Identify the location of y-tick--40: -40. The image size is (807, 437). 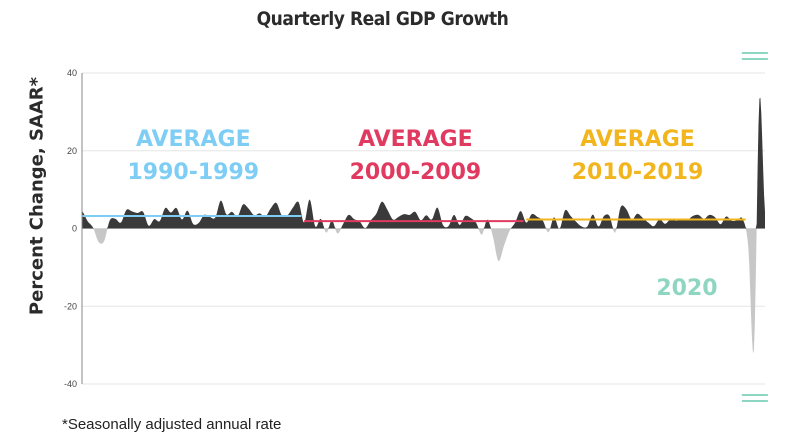
(70, 384).